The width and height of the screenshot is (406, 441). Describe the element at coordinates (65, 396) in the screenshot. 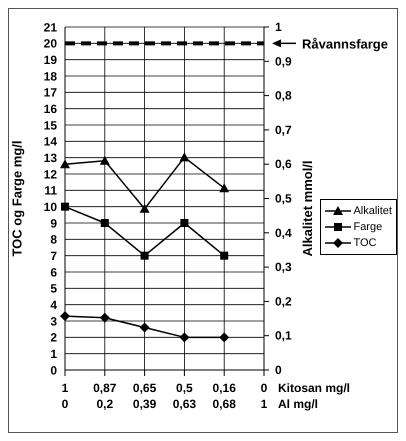

I see `x-tick-label: 1 0` at that location.